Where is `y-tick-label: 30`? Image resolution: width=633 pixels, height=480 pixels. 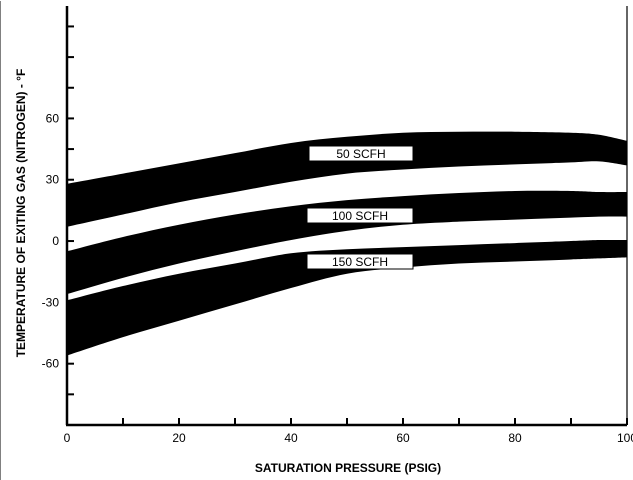
y-tick-label: 30 is located at coordinates (53, 180).